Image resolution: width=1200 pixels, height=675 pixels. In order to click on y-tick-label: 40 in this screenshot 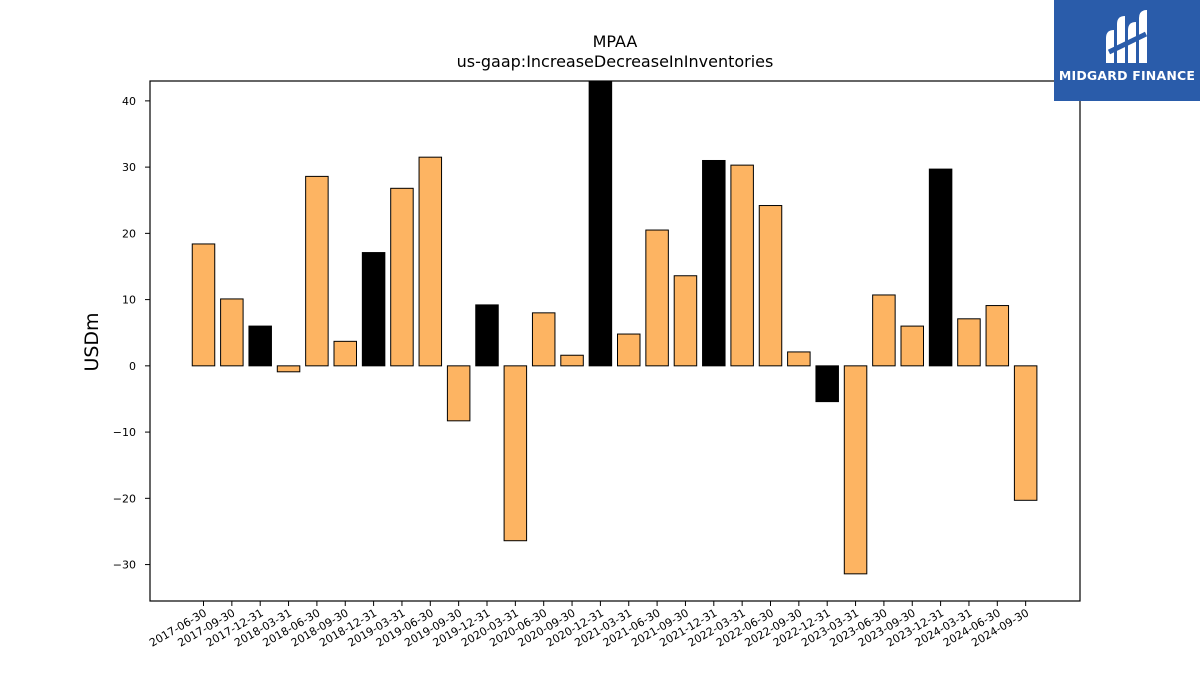, I will do `click(129, 101)`.